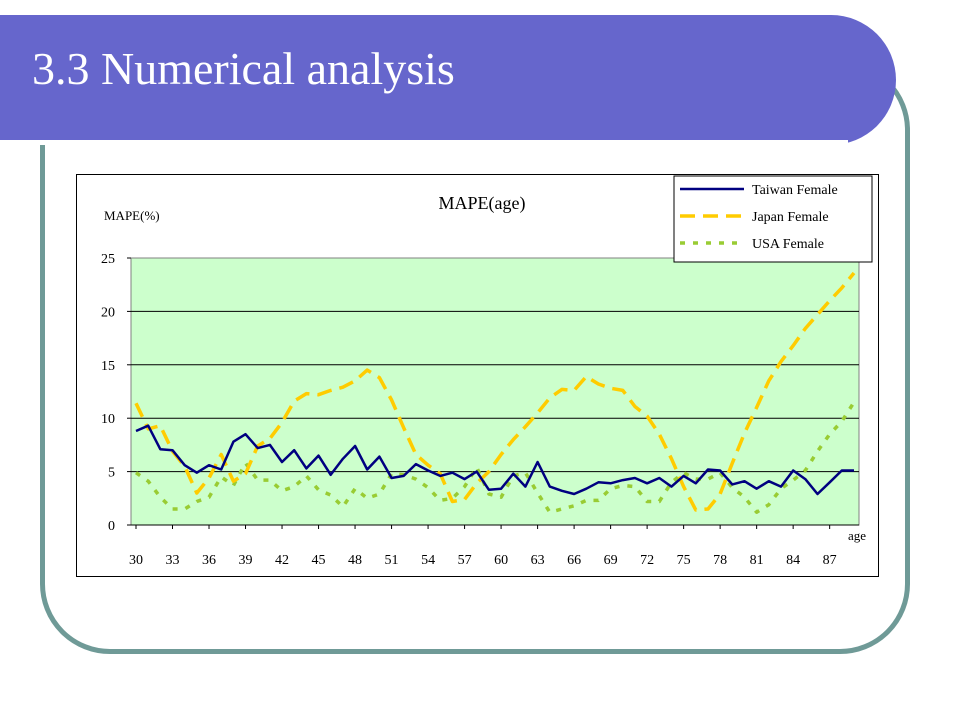 The width and height of the screenshot is (960, 720). Describe the element at coordinates (209, 560) in the screenshot. I see `x-tick-label: 36` at that location.